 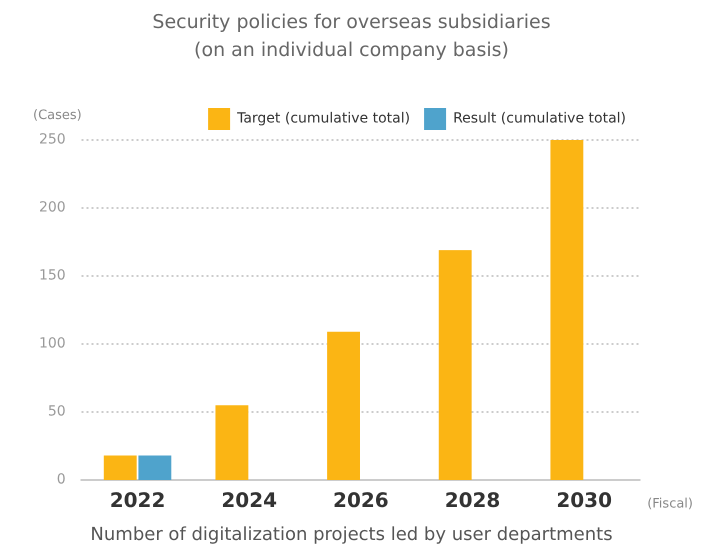 I want to click on y-tick-label: 50, so click(x=57, y=412).